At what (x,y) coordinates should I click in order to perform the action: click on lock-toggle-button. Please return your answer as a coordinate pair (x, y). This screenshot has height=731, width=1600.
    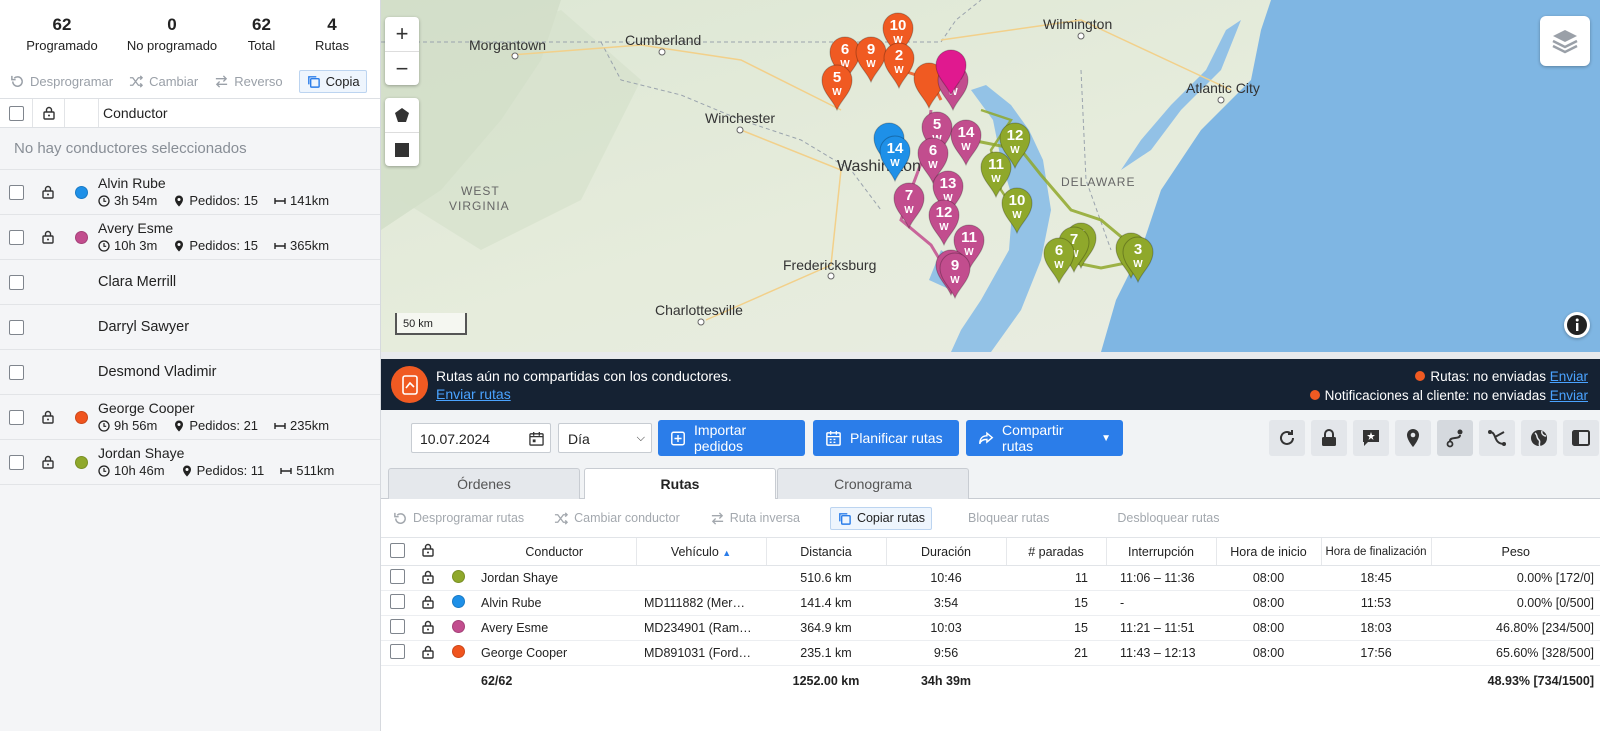
    Looking at the image, I should click on (1329, 438).